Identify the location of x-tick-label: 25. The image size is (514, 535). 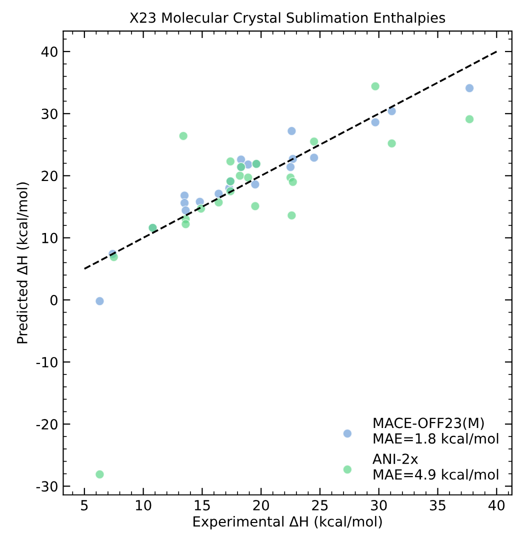
(320, 505).